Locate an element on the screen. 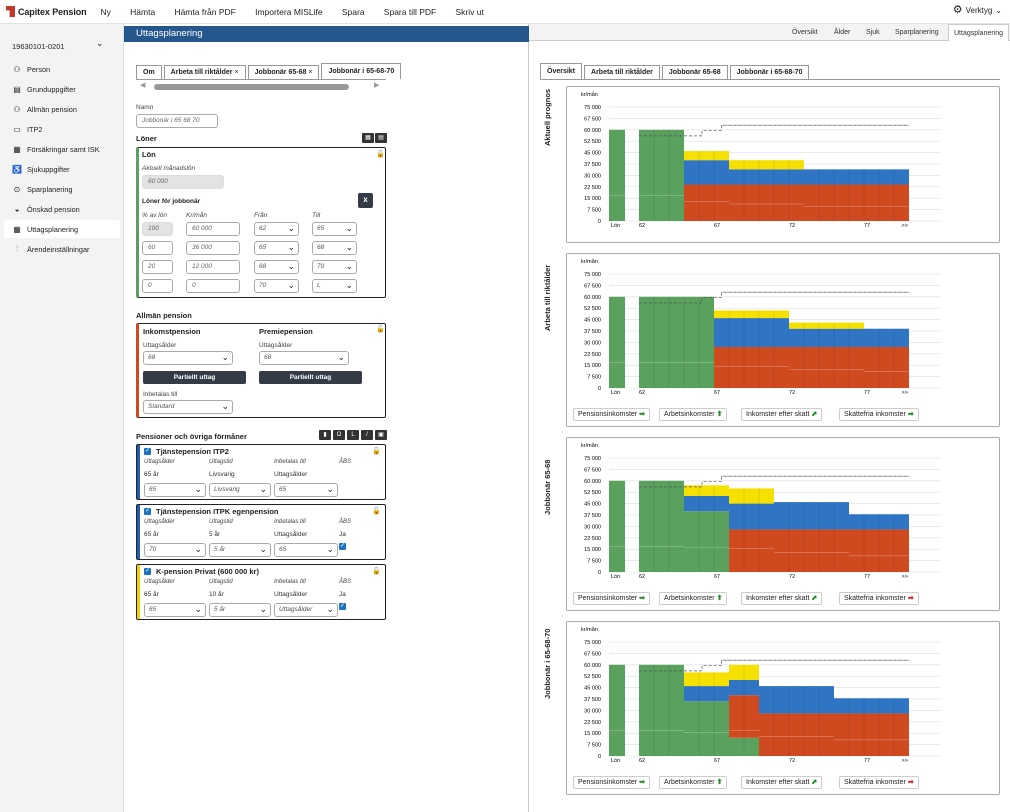  chart-tab-2: Jobbonär 65-68 is located at coordinates (694, 72).